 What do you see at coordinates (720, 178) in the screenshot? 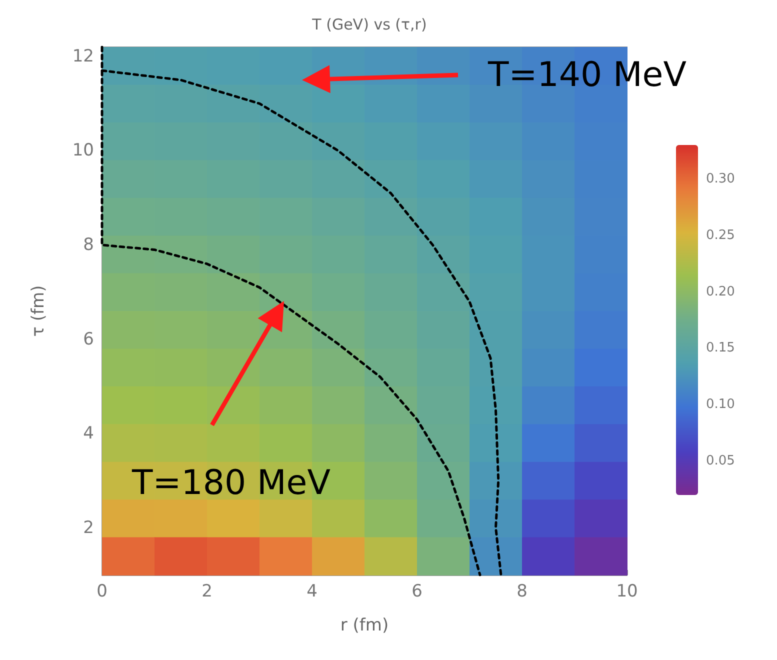
I see `color-bar-label: 0.30` at bounding box center [720, 178].